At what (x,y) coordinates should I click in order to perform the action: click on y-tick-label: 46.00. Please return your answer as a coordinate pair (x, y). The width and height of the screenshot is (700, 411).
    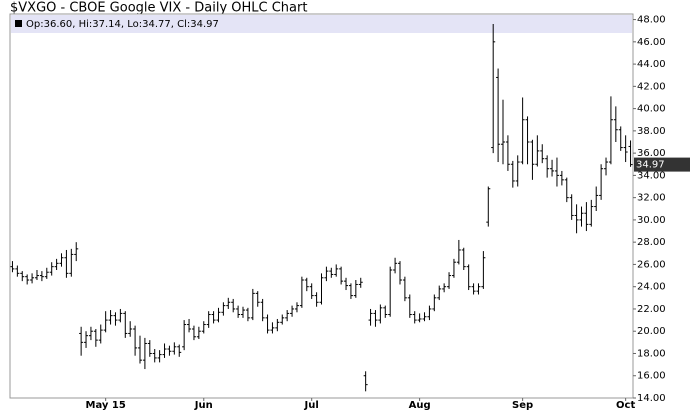
    Looking at the image, I should click on (651, 42).